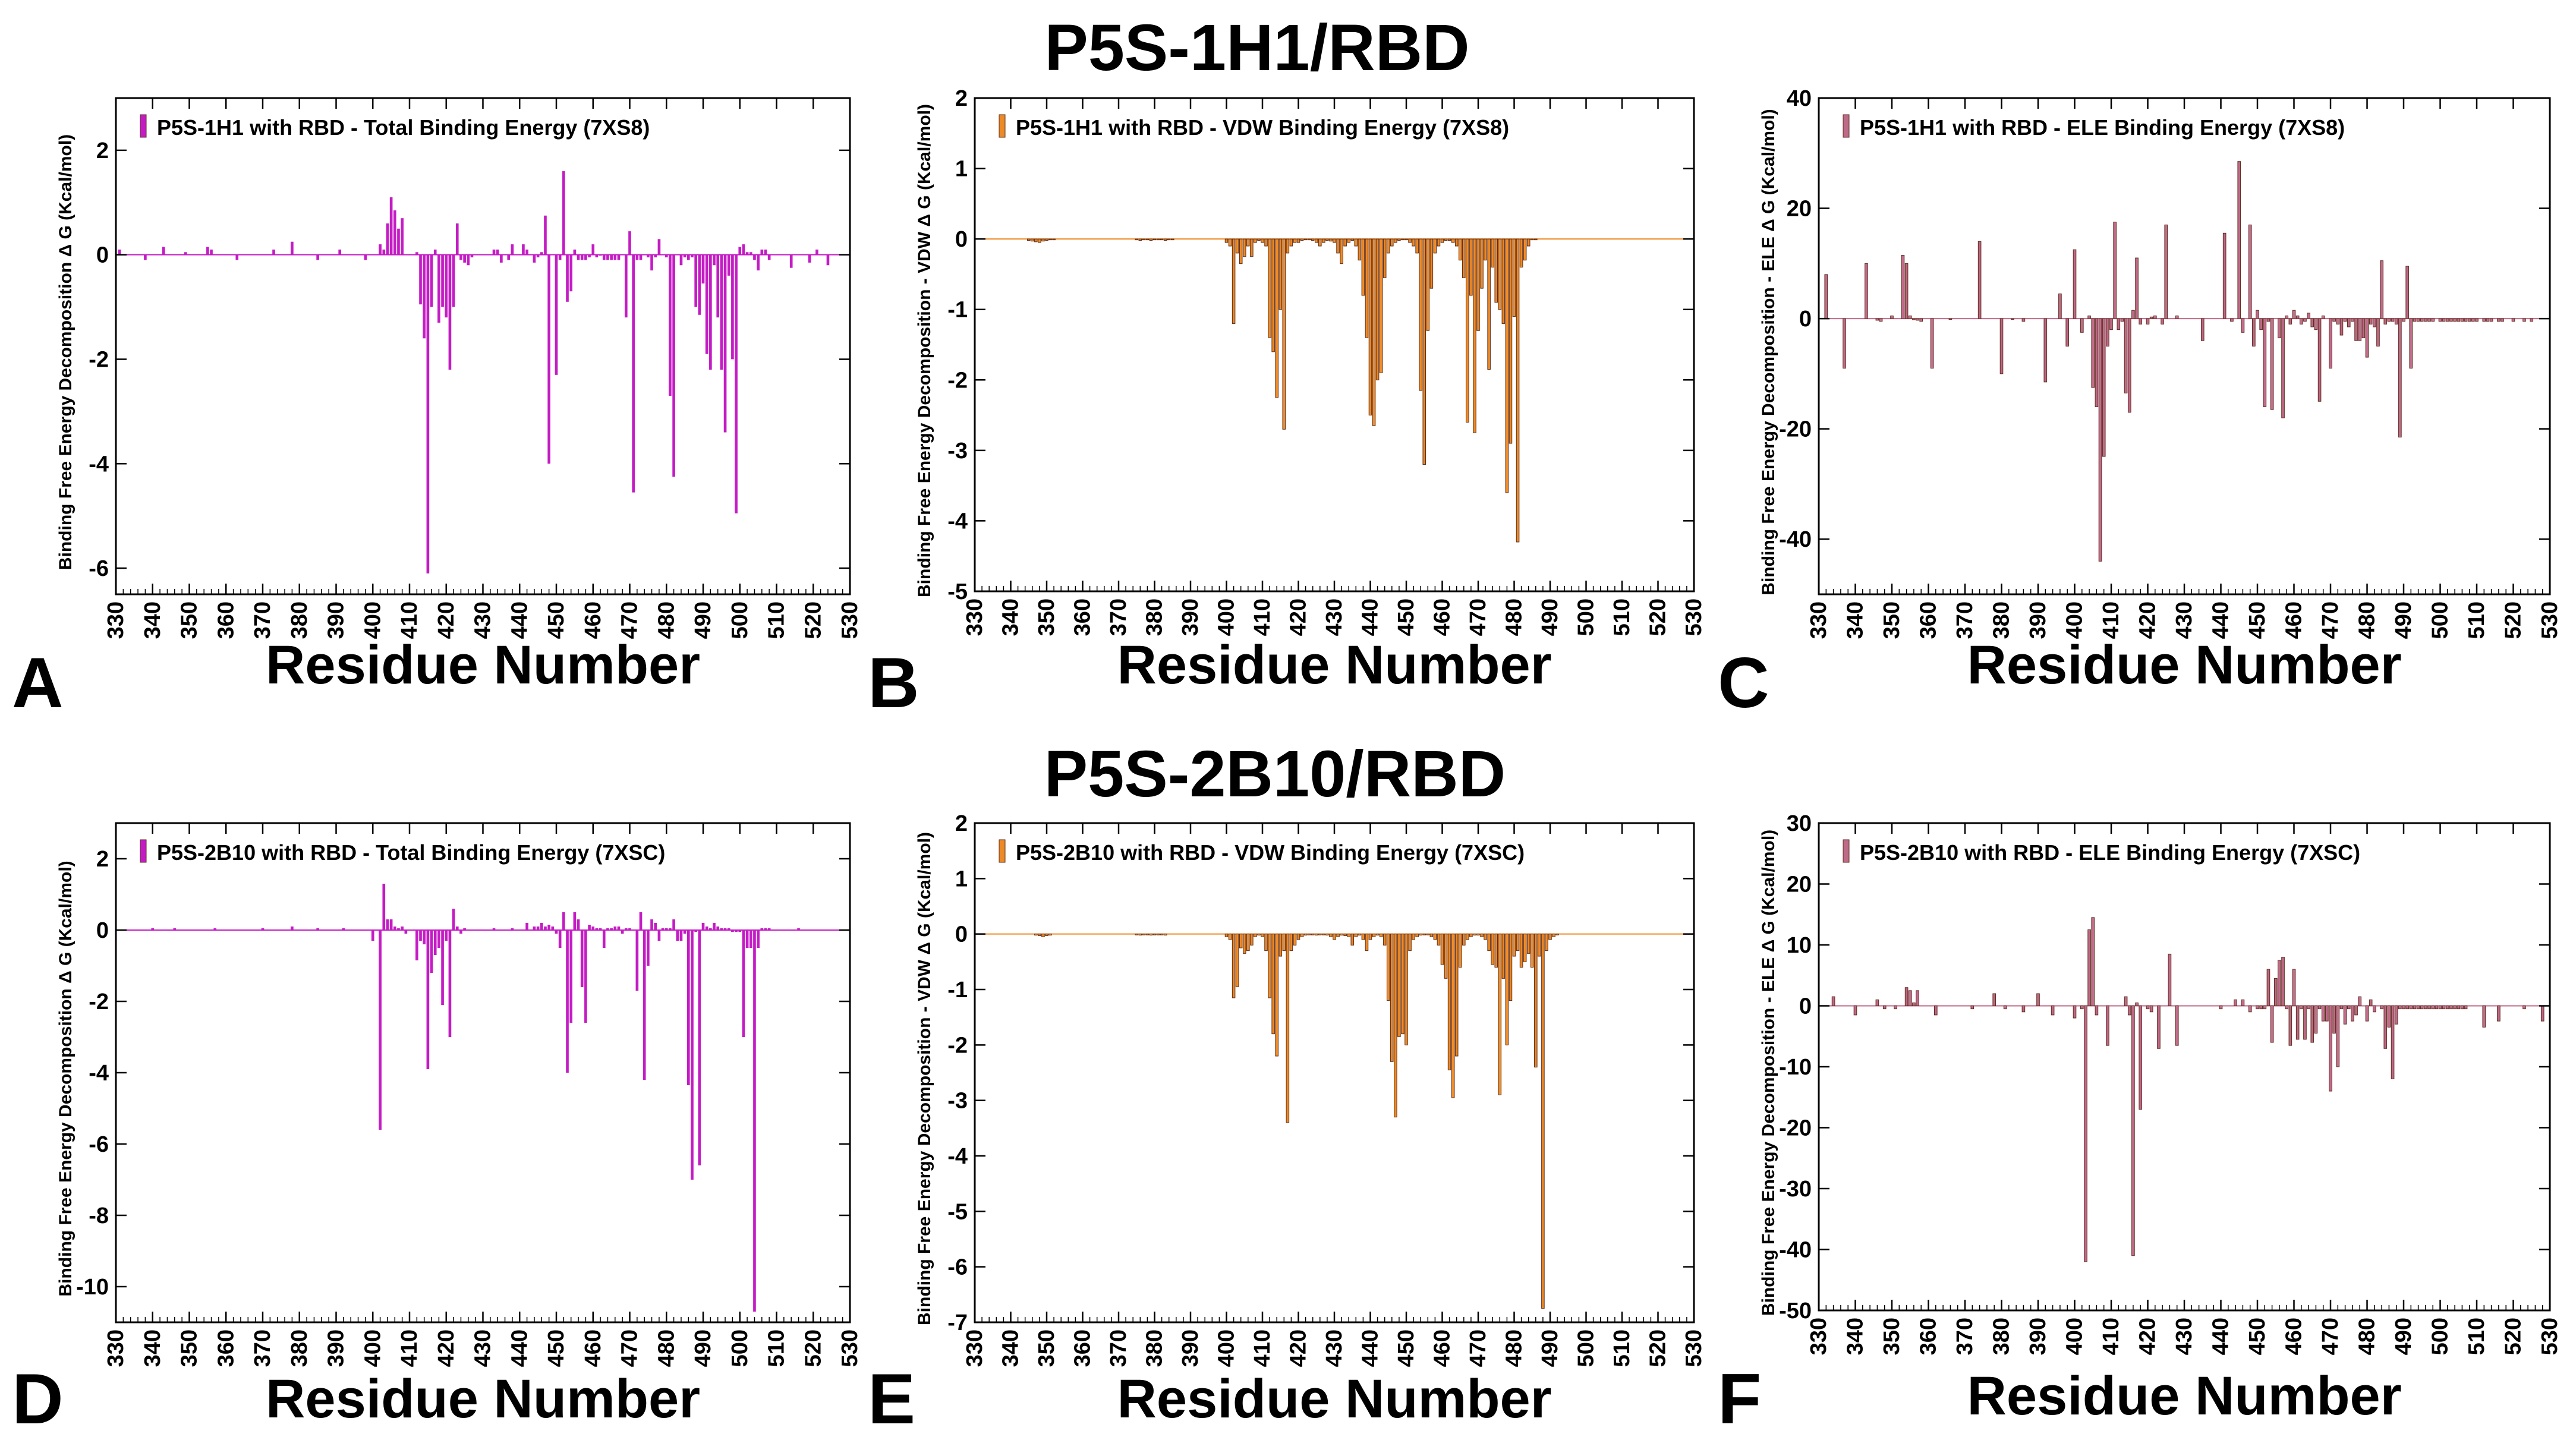  What do you see at coordinates (92, 1287) in the screenshot?
I see `y-tick-label: -10` at bounding box center [92, 1287].